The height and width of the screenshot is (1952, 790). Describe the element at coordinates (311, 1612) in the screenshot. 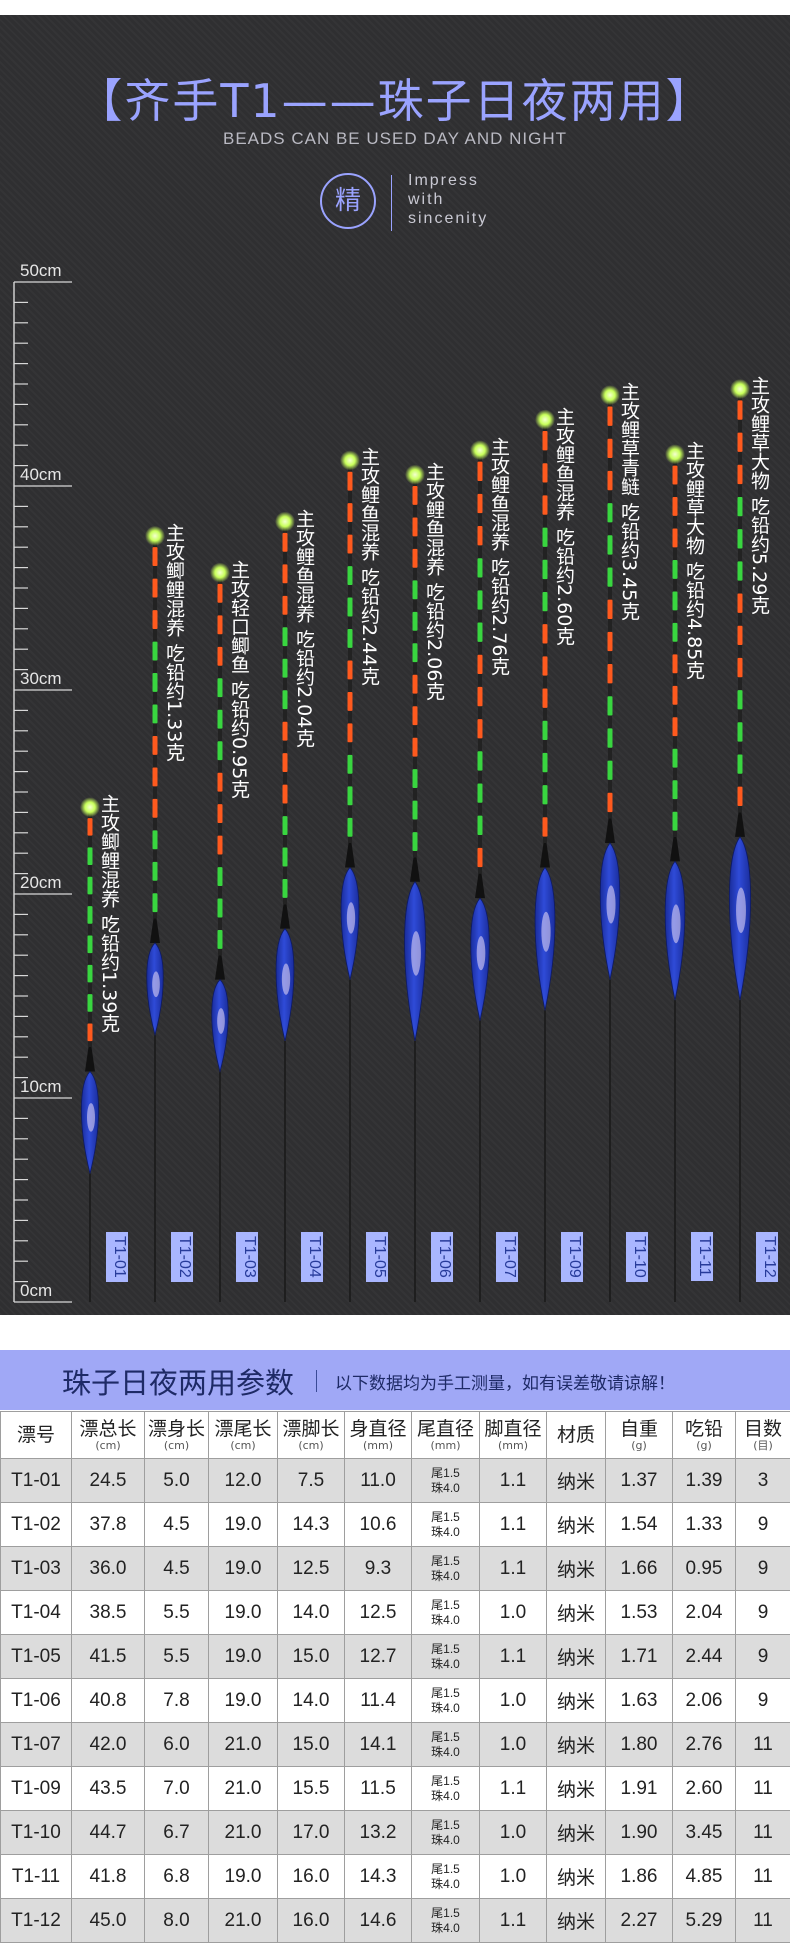

I see `table-cell: 14.0` at that location.